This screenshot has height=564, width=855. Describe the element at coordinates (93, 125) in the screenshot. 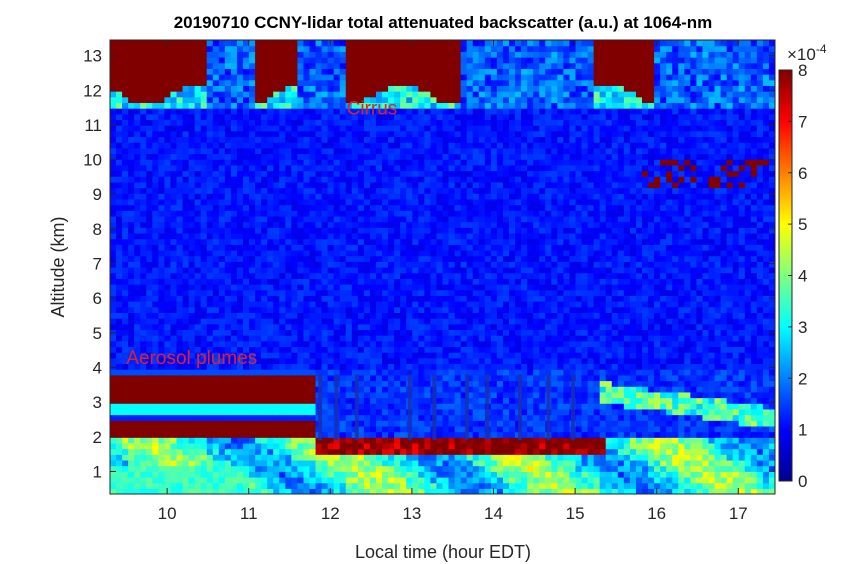

I see `y-tick-label: 11` at that location.